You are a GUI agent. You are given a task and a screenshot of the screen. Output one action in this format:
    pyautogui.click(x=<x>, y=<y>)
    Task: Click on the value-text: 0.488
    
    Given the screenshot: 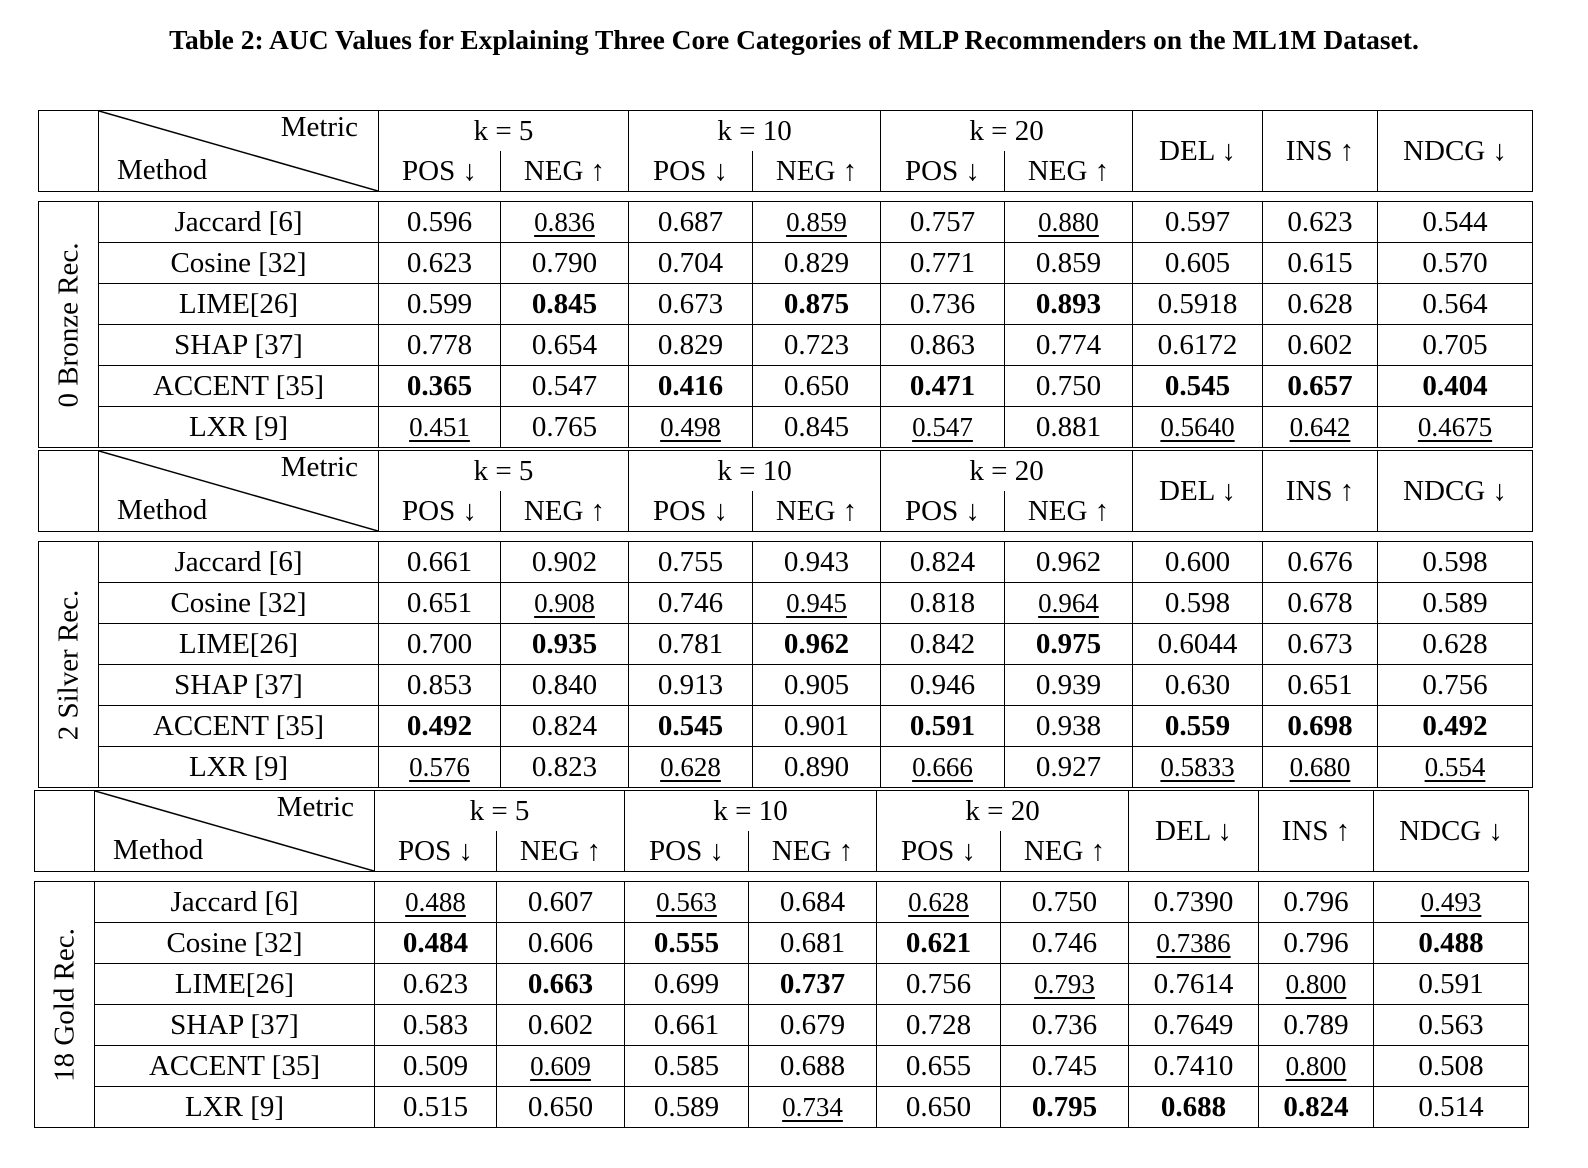 What is the action you would take?
    pyautogui.click(x=1451, y=942)
    